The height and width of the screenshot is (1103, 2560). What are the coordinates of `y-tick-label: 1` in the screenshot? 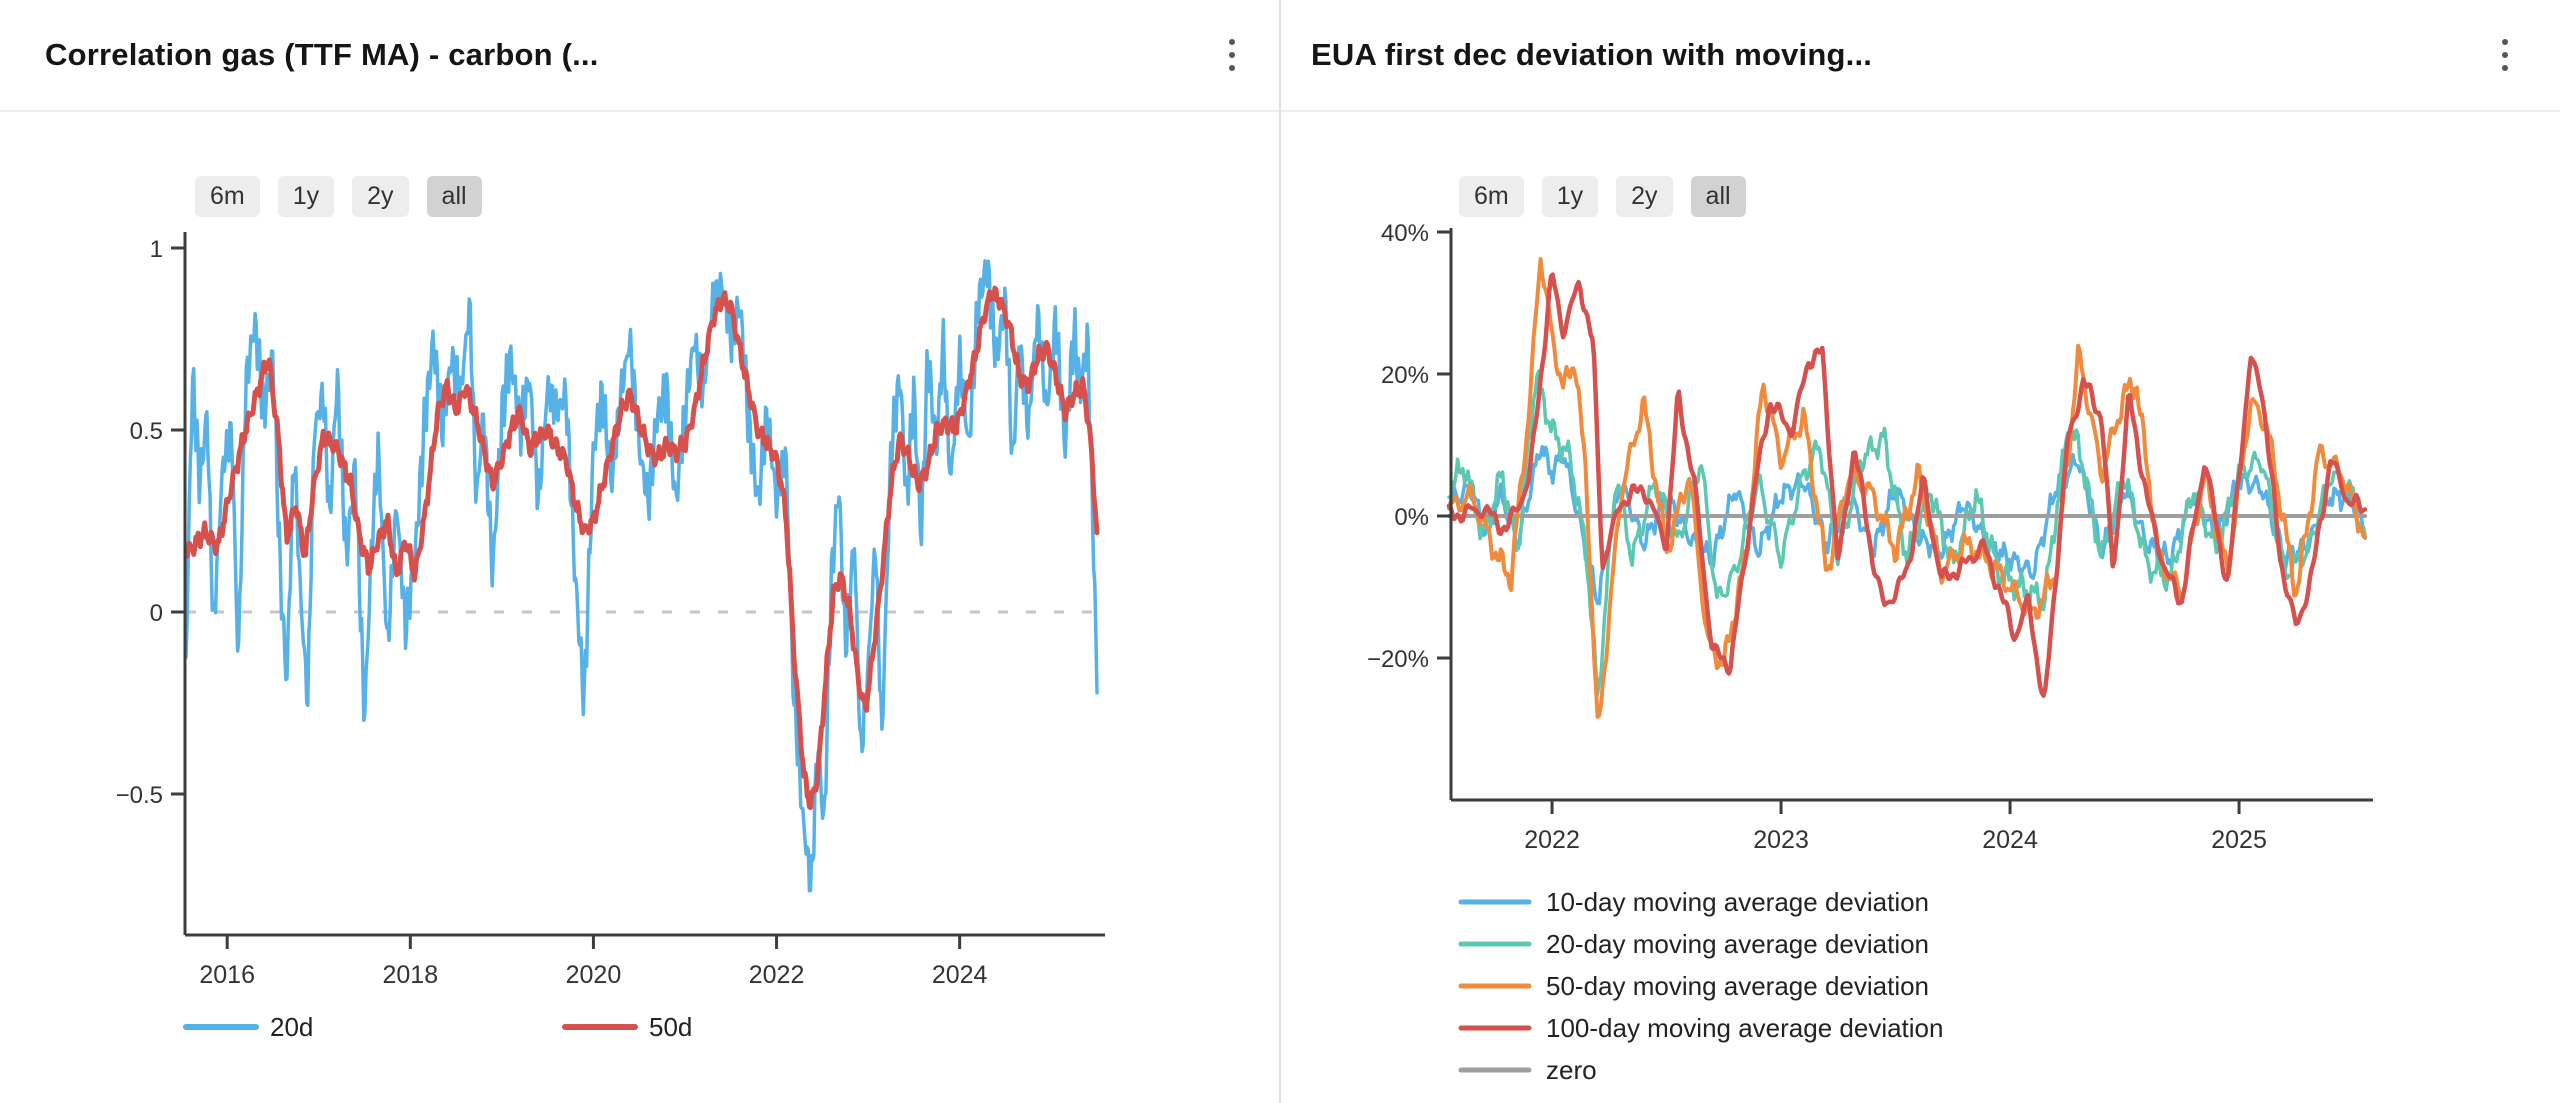 It's located at (156, 249).